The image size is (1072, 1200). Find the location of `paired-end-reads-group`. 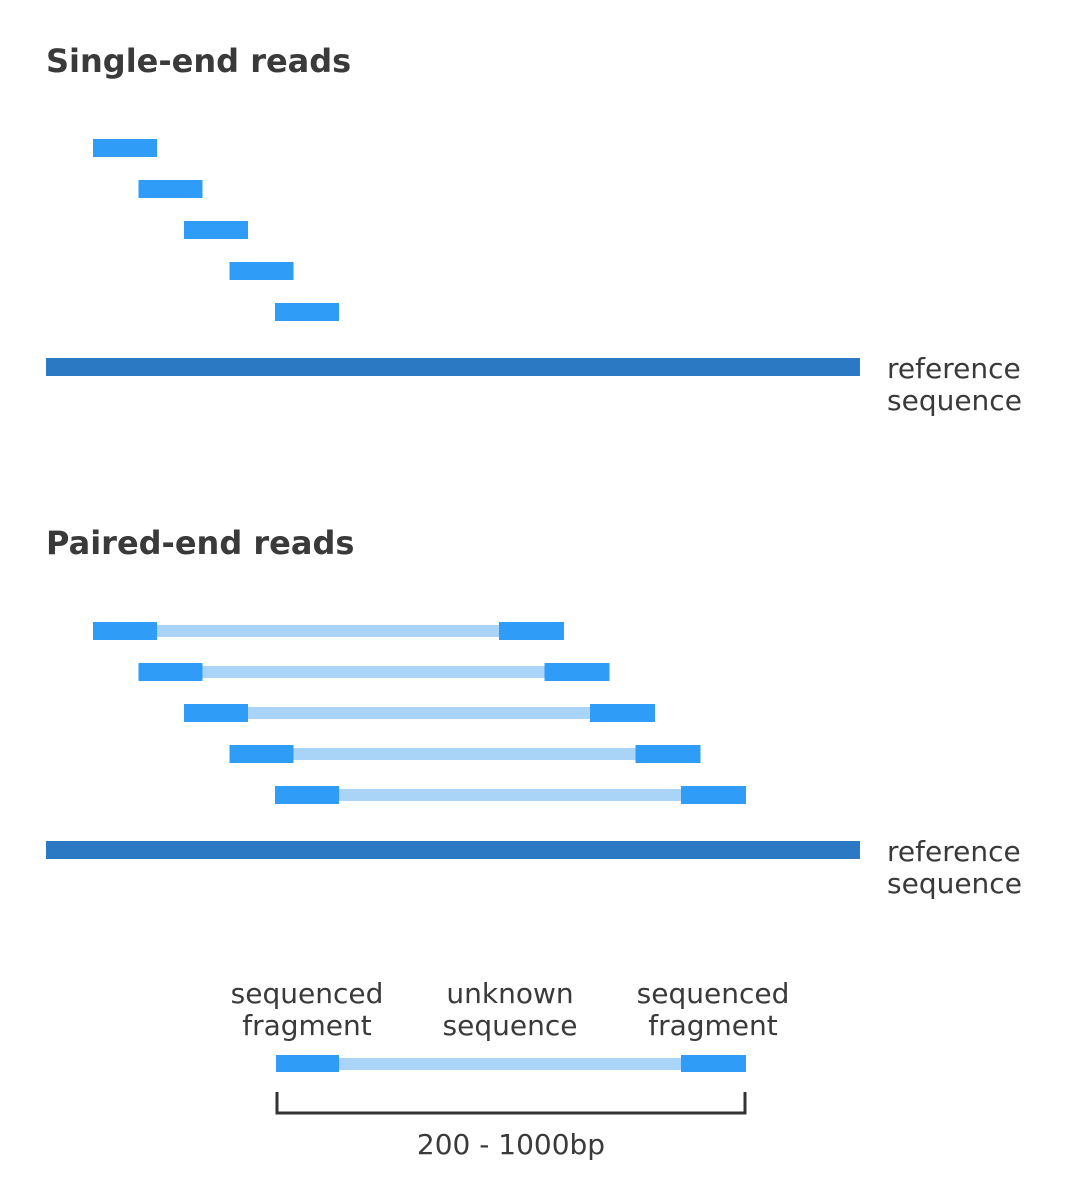

paired-end-reads-group is located at coordinates (419, 713).